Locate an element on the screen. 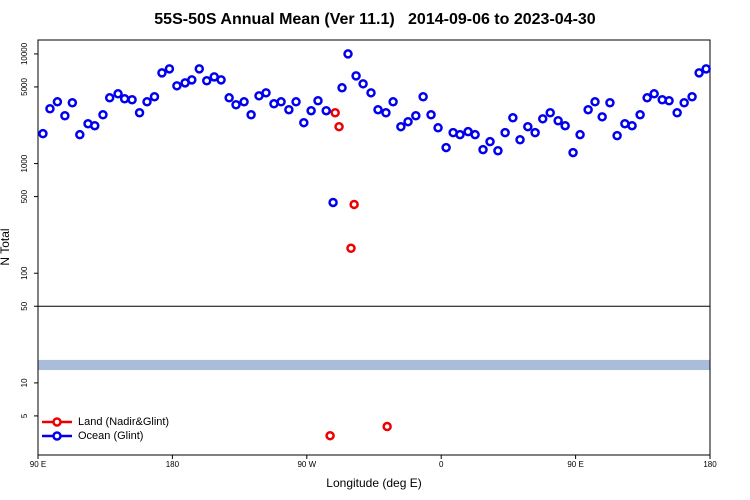 Image resolution: width=750 pixels, height=500 pixels. x-tick-label: 0 is located at coordinates (441, 464).